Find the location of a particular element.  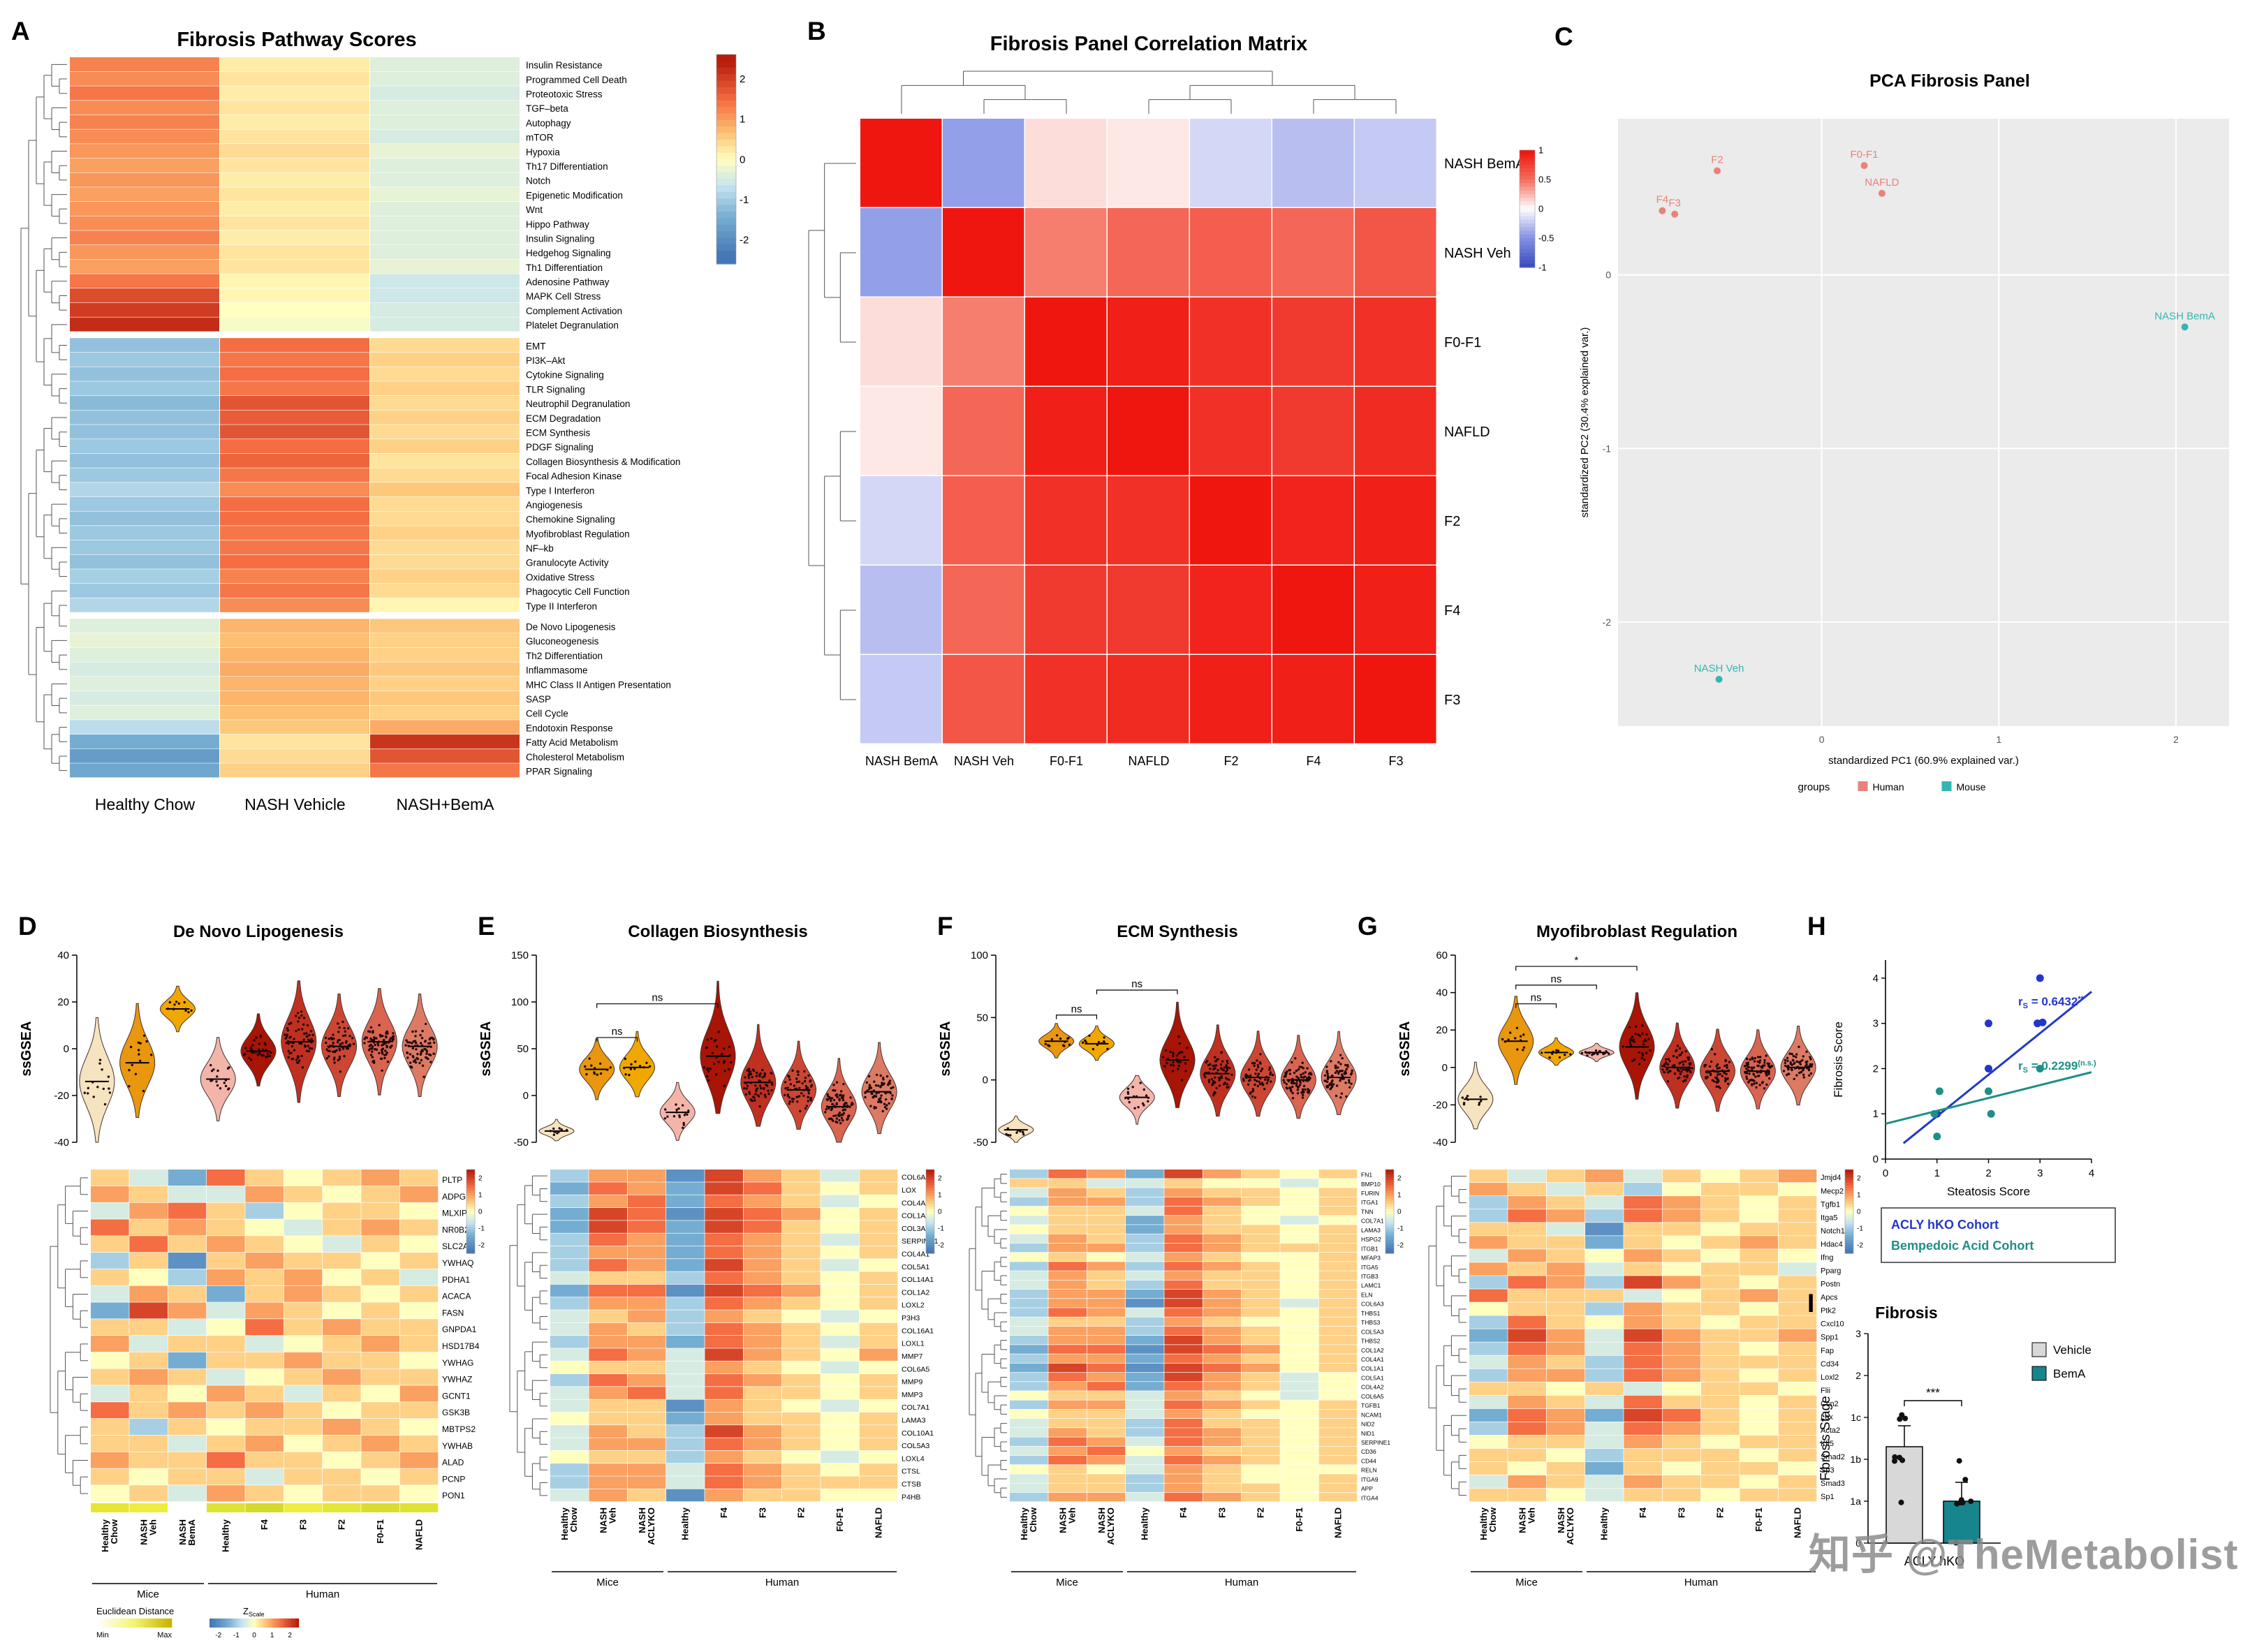

corr-cell is located at coordinates (1395, 341).